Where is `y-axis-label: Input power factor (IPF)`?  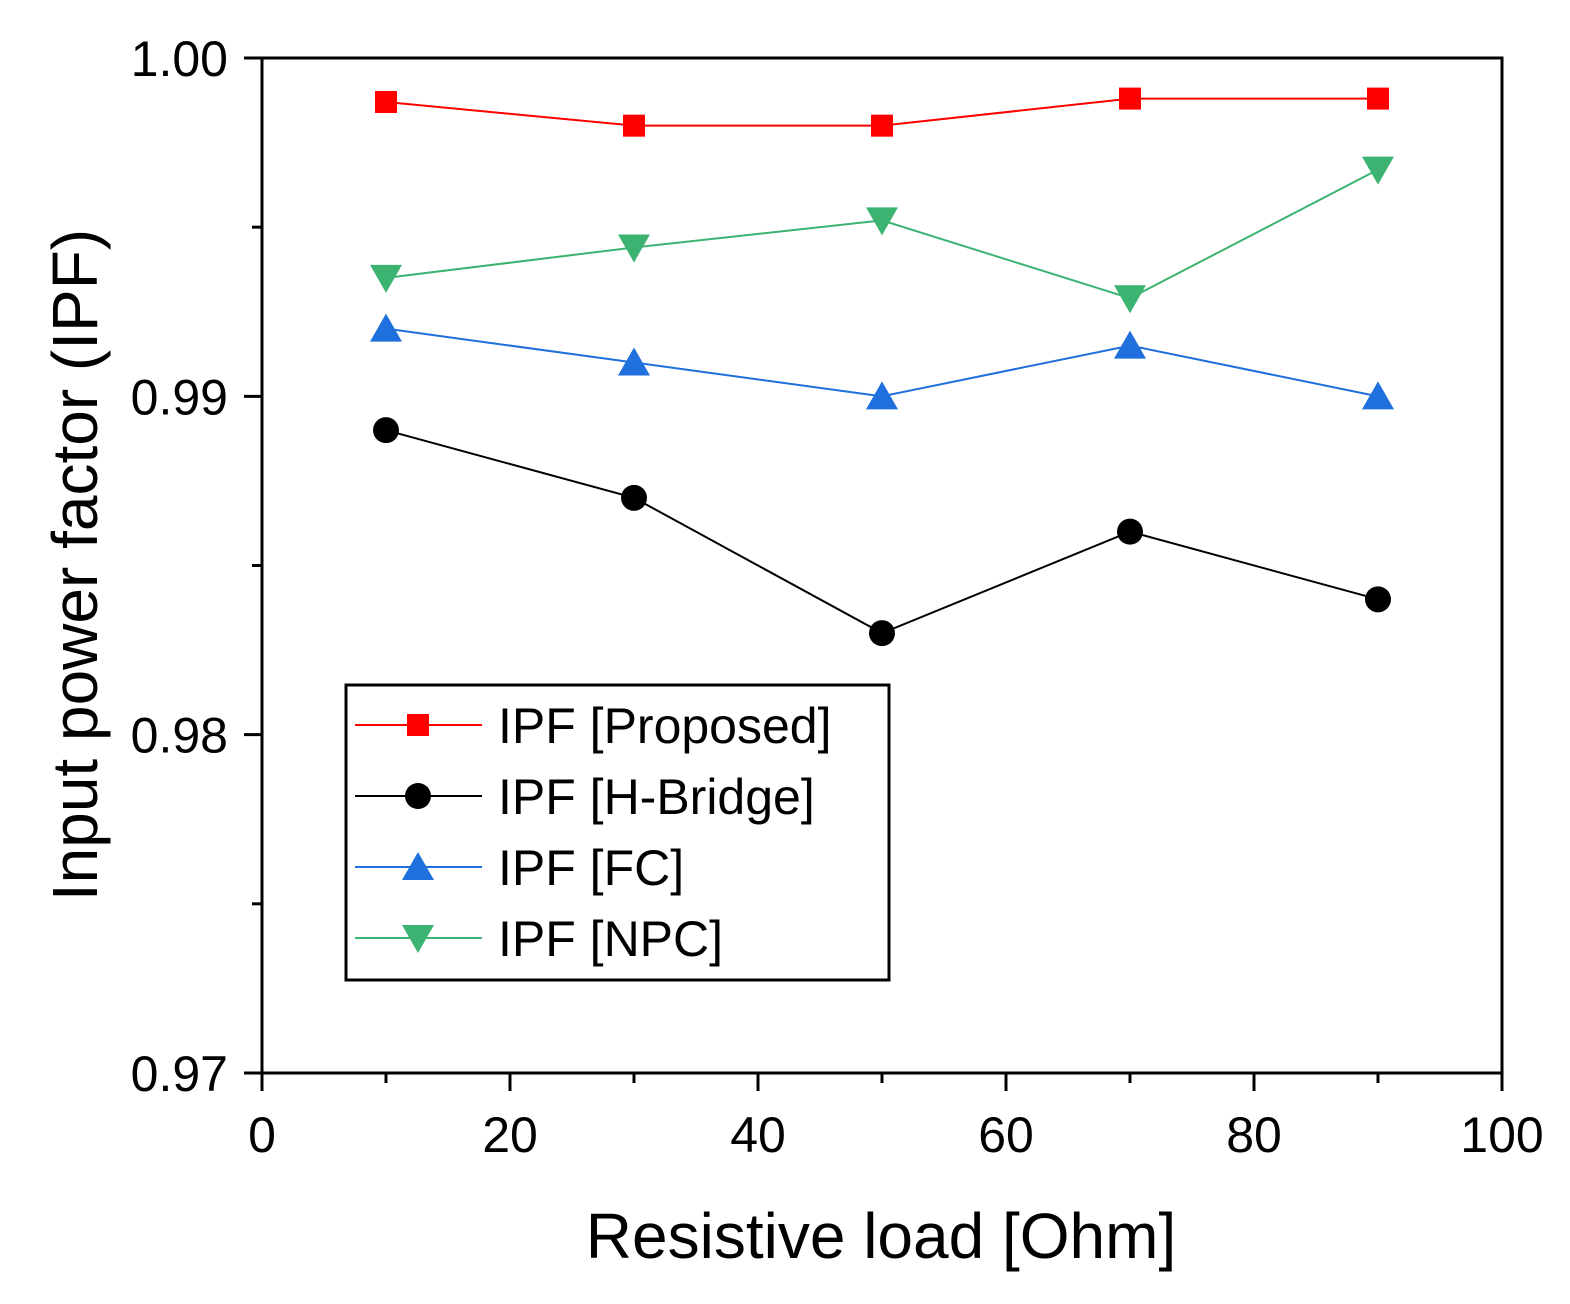 y-axis-label: Input power factor (IPF) is located at coordinates (75, 565).